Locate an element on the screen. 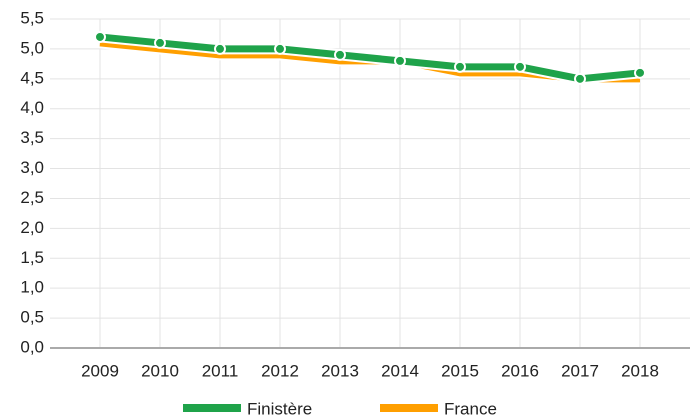  y-tick-label: 5,0 is located at coordinates (32, 47).